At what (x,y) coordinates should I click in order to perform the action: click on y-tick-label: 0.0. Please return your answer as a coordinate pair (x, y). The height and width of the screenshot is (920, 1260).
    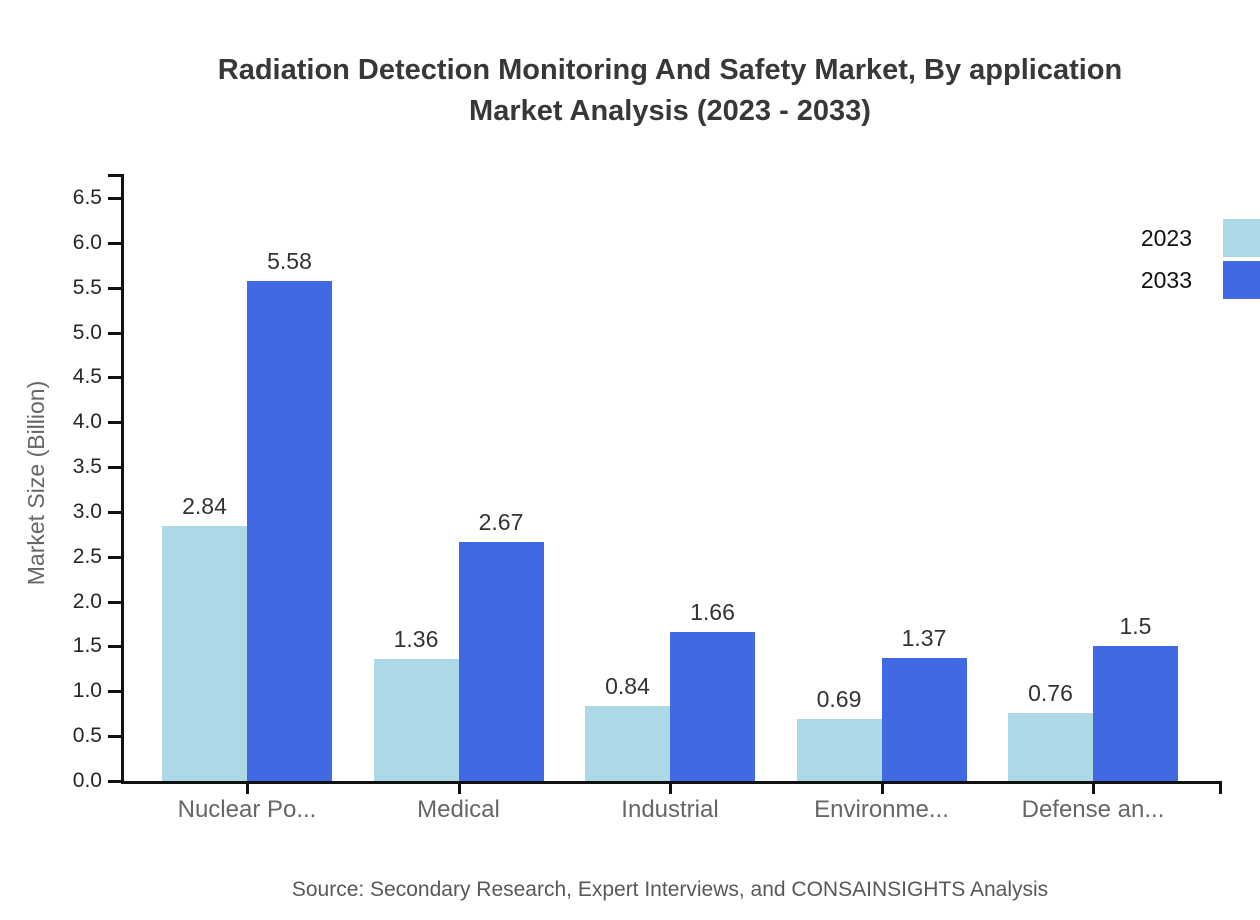
    Looking at the image, I should click on (87, 780).